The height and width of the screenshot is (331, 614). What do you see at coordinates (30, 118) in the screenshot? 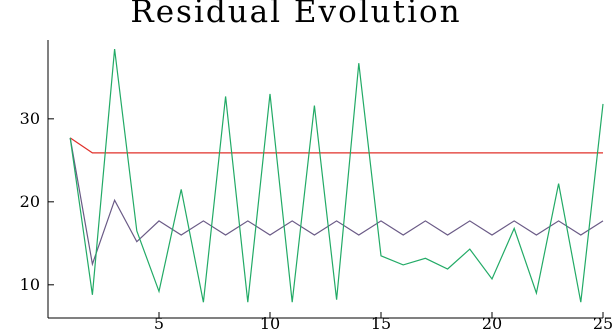
I see `y-tick-label: 30` at bounding box center [30, 118].